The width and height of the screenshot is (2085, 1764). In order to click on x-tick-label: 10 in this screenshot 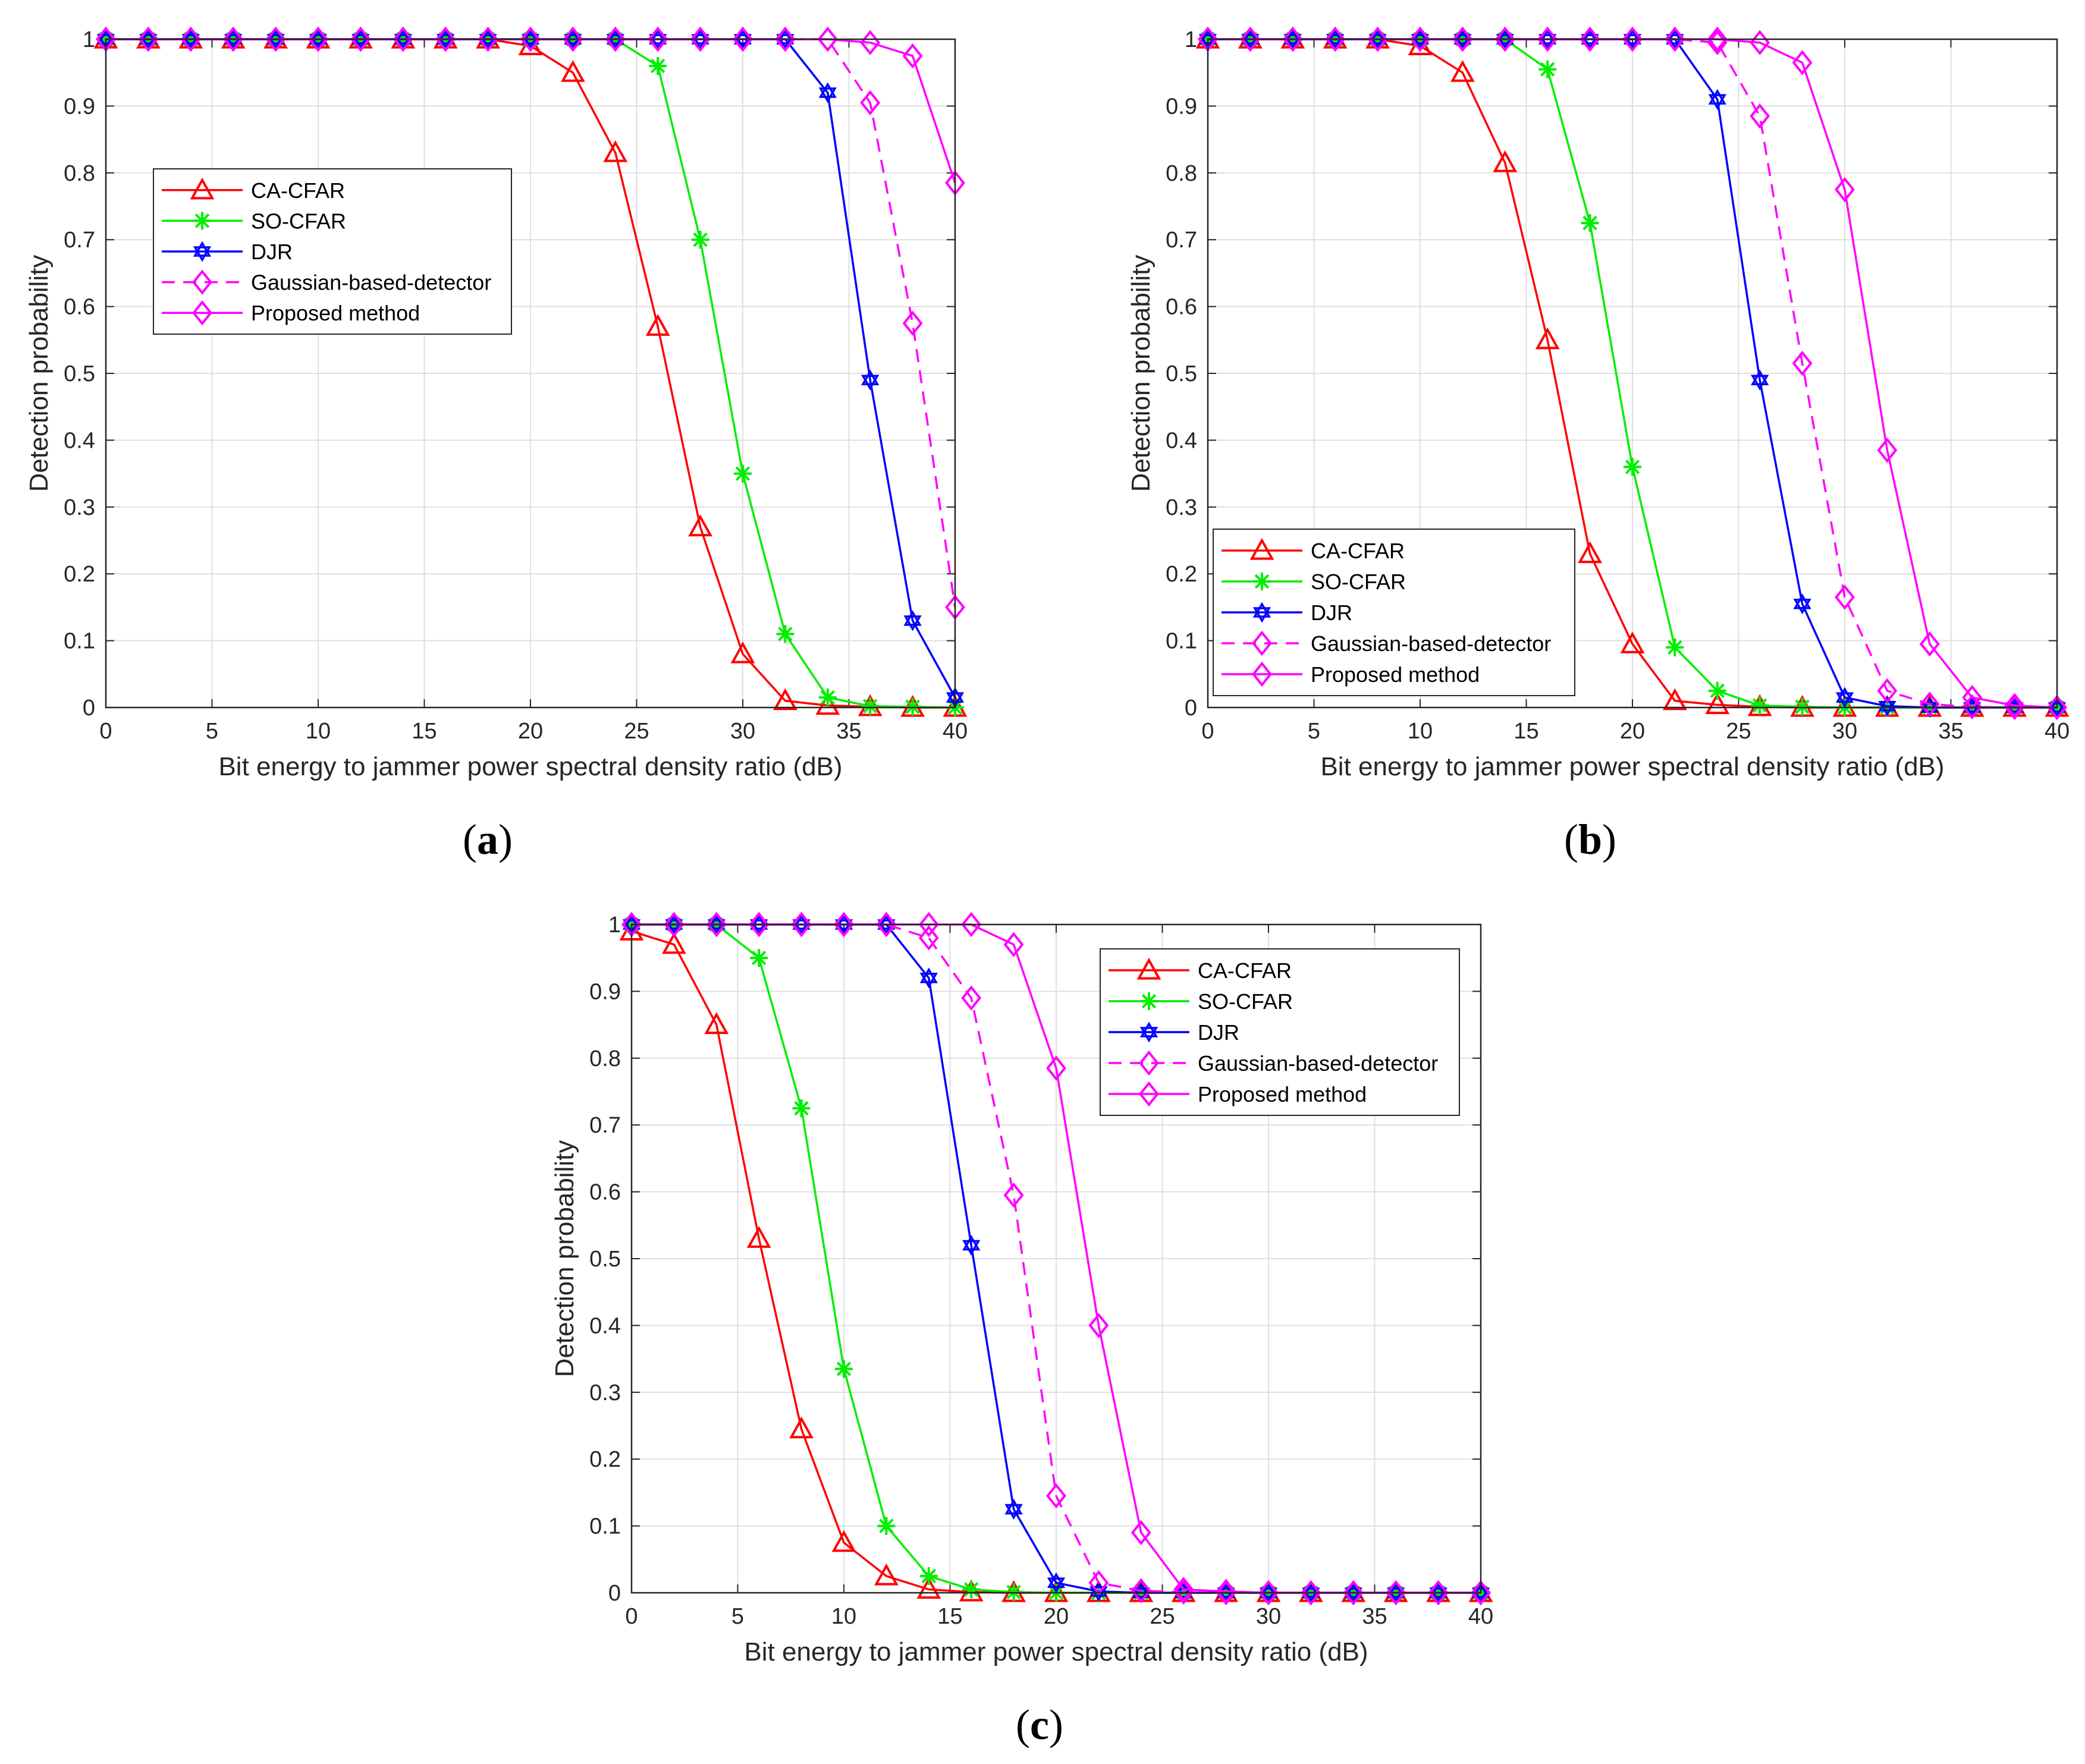, I will do `click(319, 731)`.